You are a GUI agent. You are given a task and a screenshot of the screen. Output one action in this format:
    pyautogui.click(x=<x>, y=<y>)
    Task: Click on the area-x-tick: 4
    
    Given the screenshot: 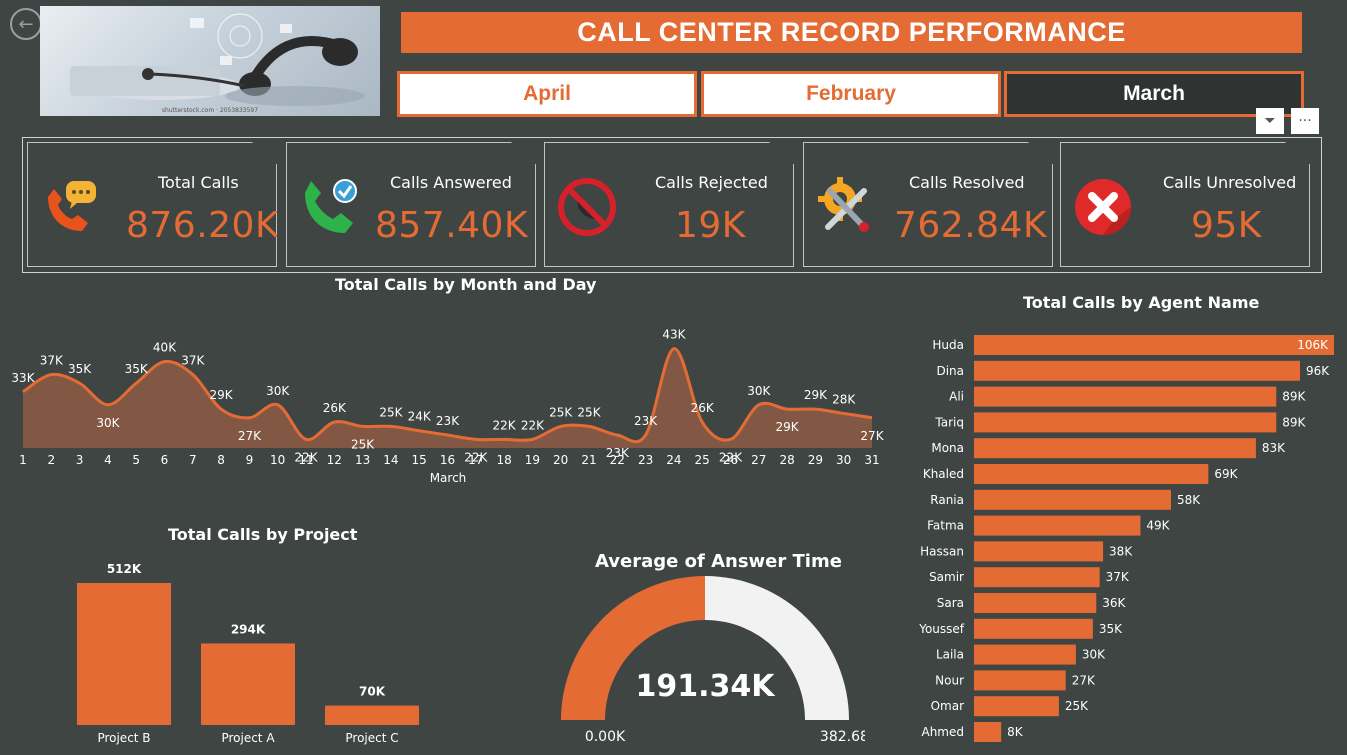 What is the action you would take?
    pyautogui.click(x=108, y=460)
    